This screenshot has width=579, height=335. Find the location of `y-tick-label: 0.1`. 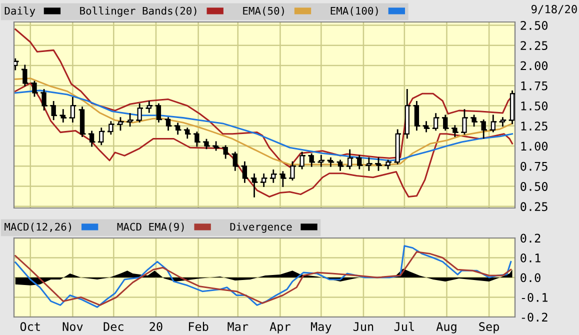

y-tick-label: 0.1 is located at coordinates (530, 258).